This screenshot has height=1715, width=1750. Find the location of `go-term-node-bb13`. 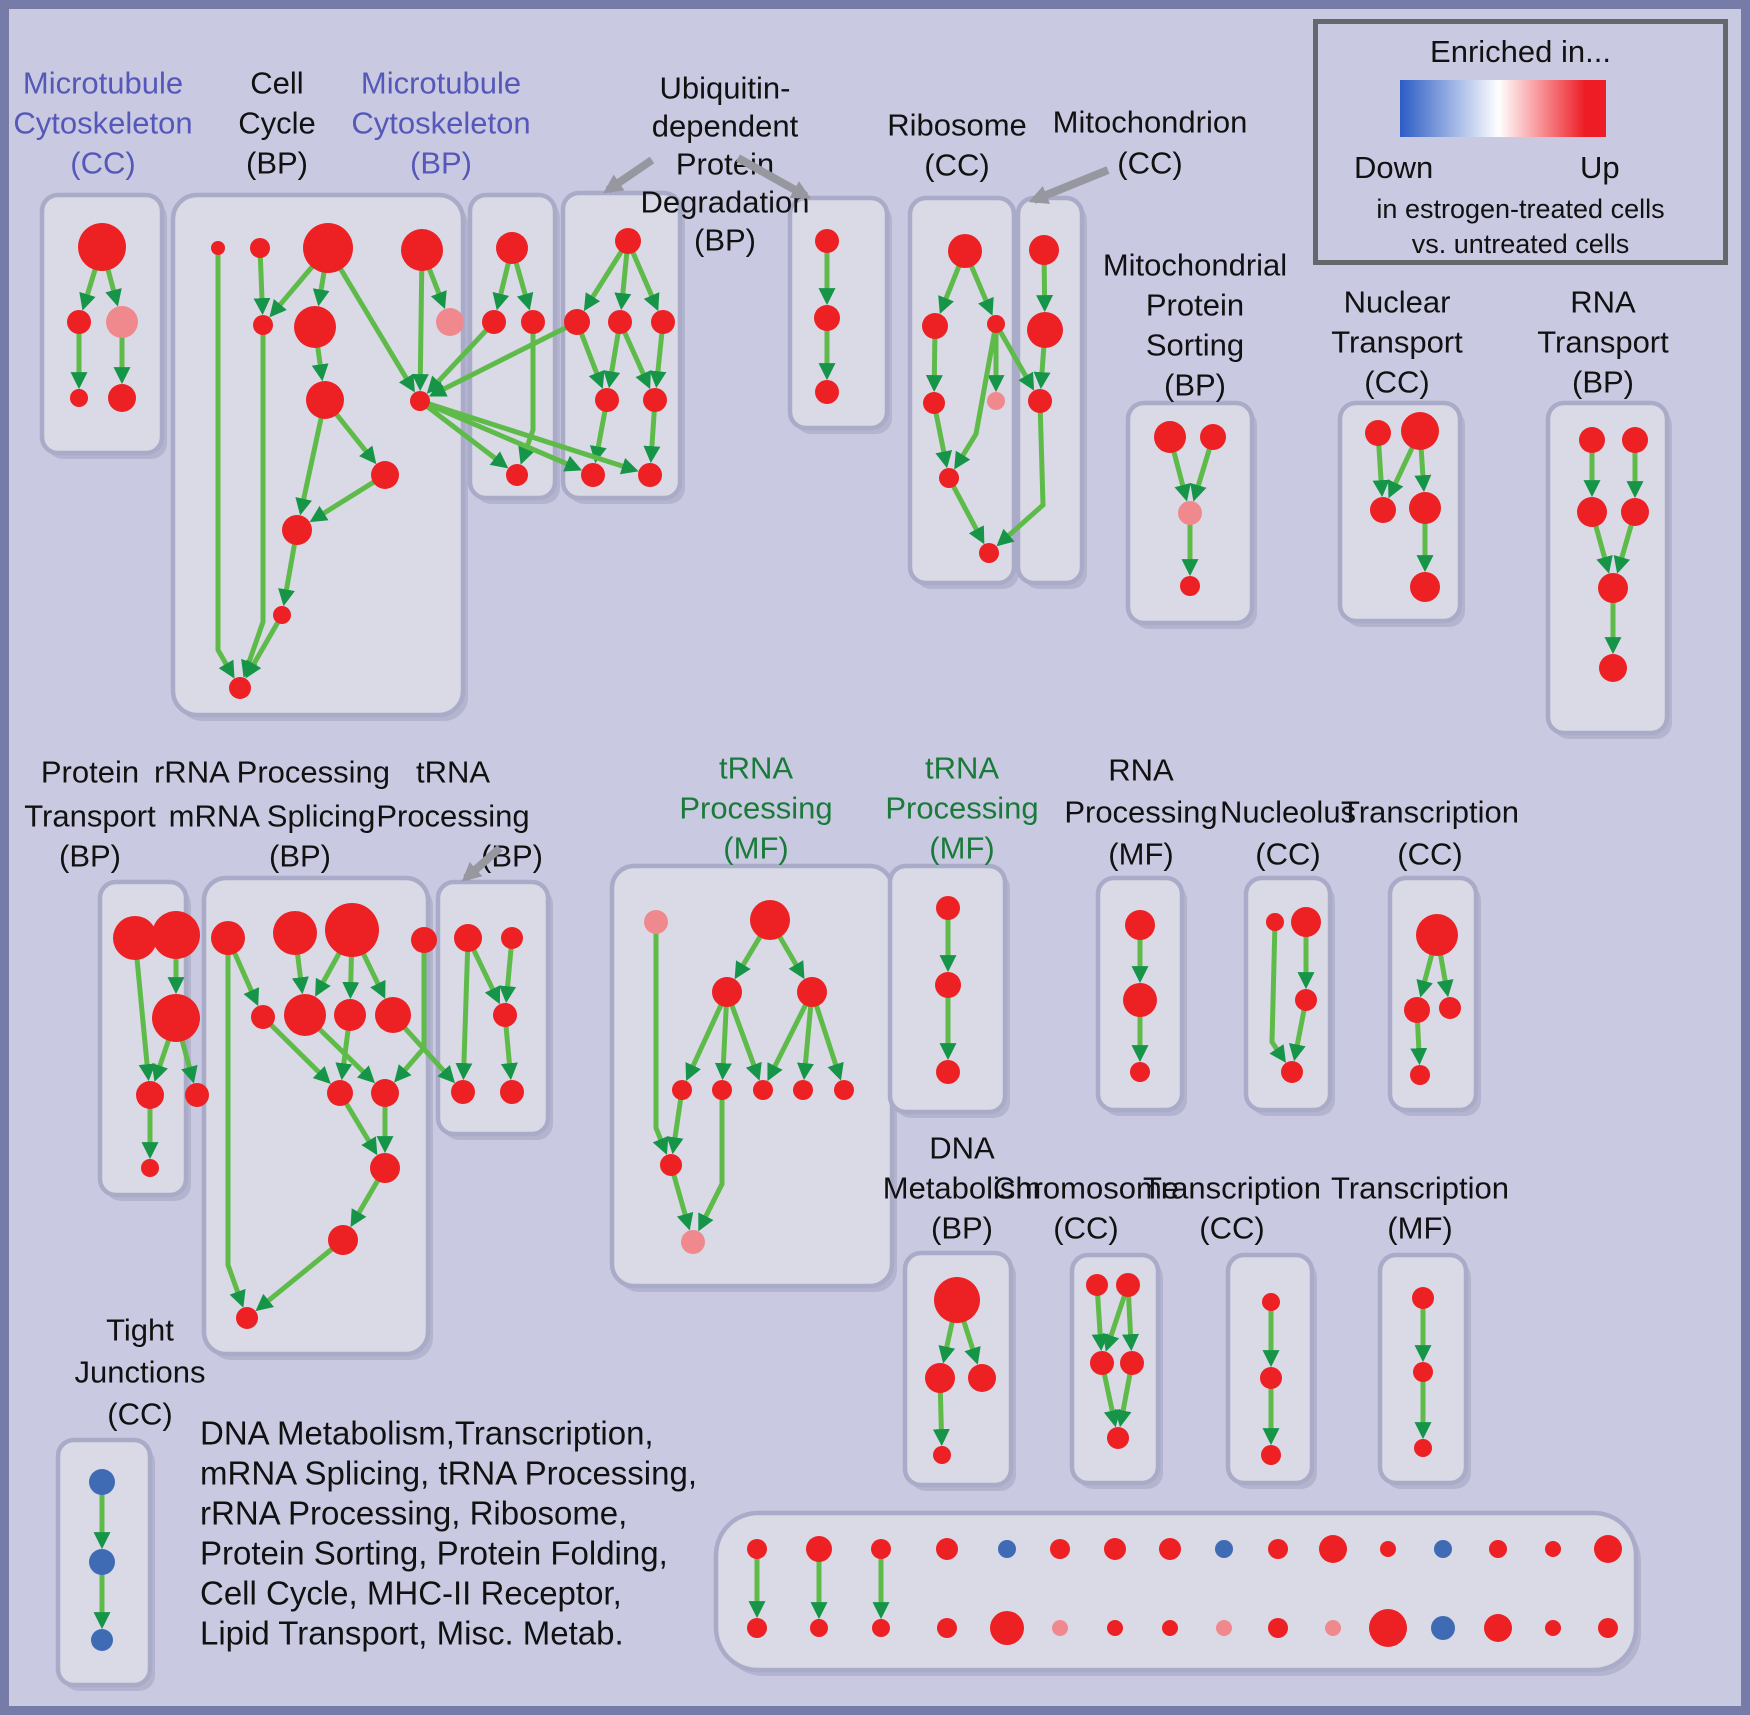

go-term-node-bb13 is located at coordinates (1443, 1628).